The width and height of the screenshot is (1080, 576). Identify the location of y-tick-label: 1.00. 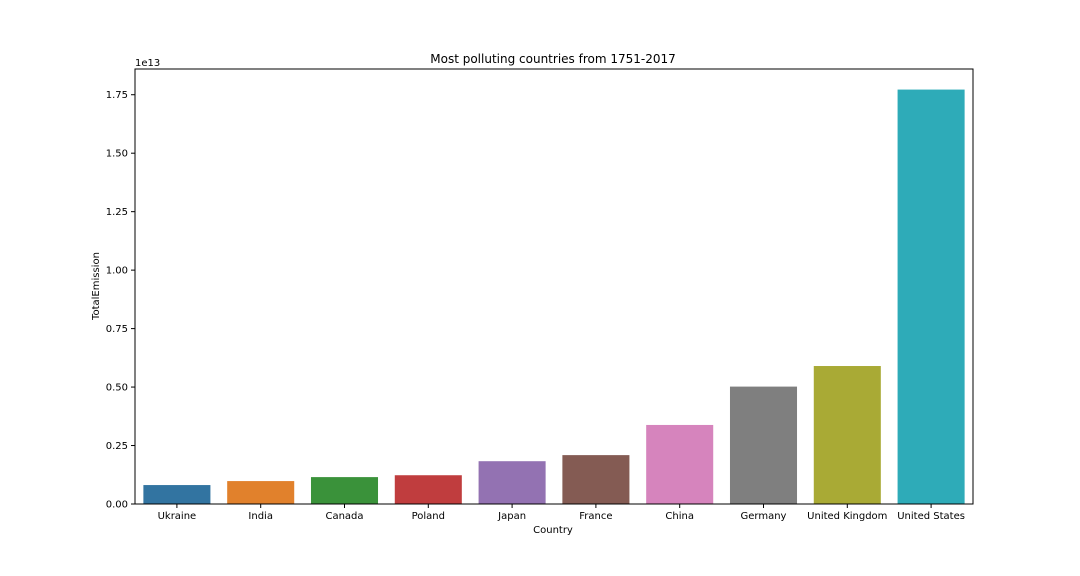
(117, 271).